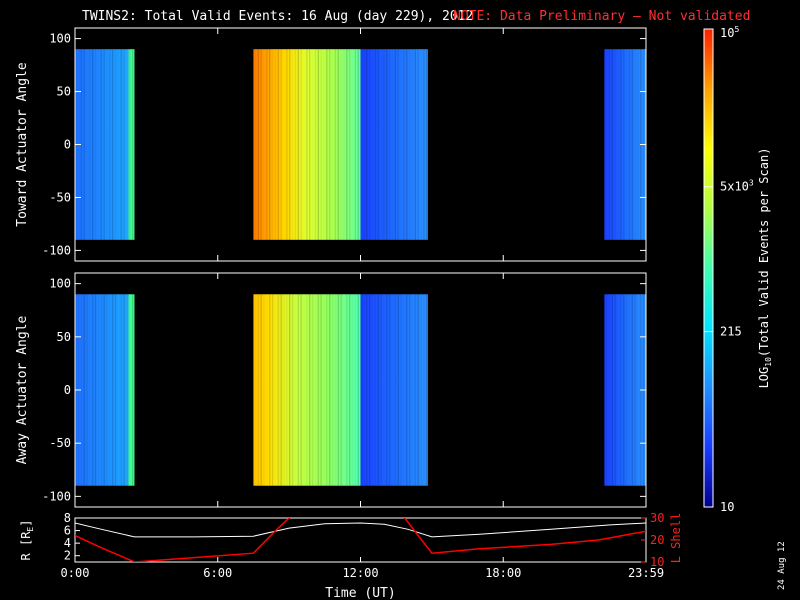 The width and height of the screenshot is (800, 600). Describe the element at coordinates (22, 144) in the screenshot. I see `y-axis-label: Toward Actuator Angle` at that location.